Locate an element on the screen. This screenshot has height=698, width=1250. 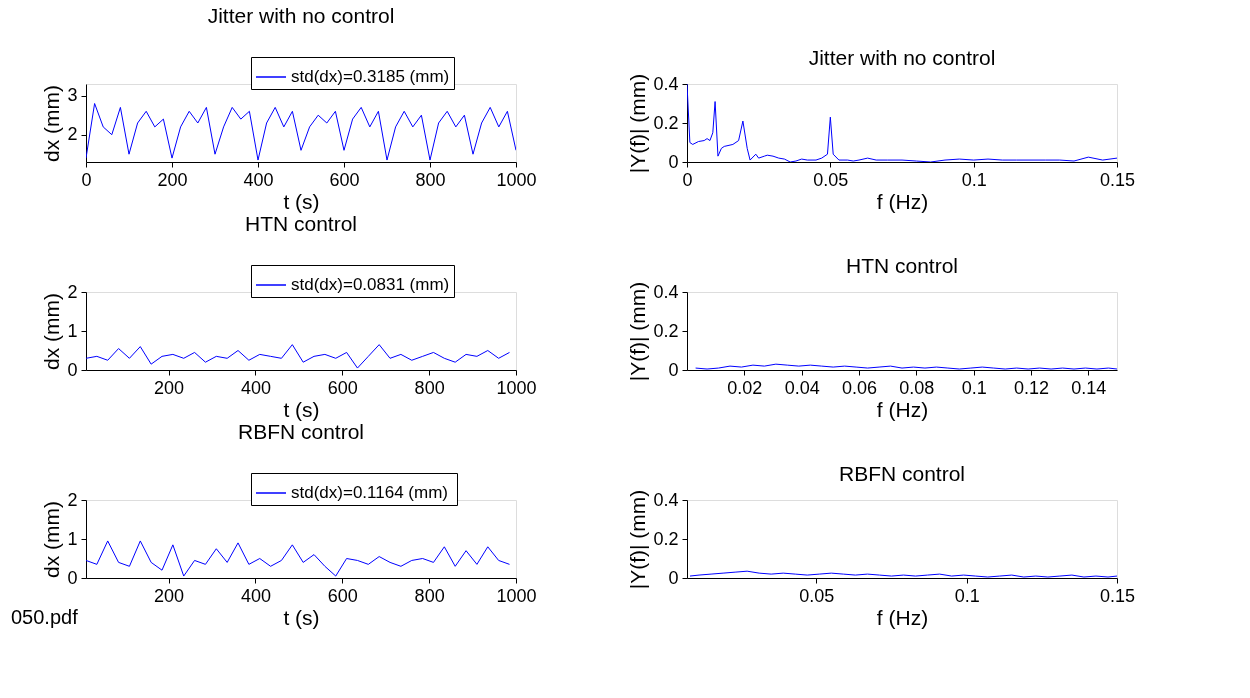
chart-title: HTN control is located at coordinates (902, 266).